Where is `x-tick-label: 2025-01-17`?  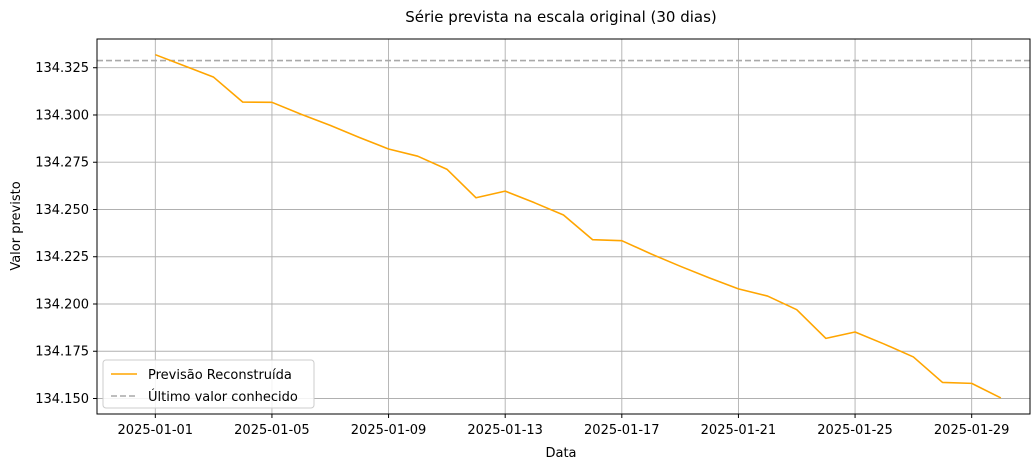
x-tick-label: 2025-01-17 is located at coordinates (622, 430).